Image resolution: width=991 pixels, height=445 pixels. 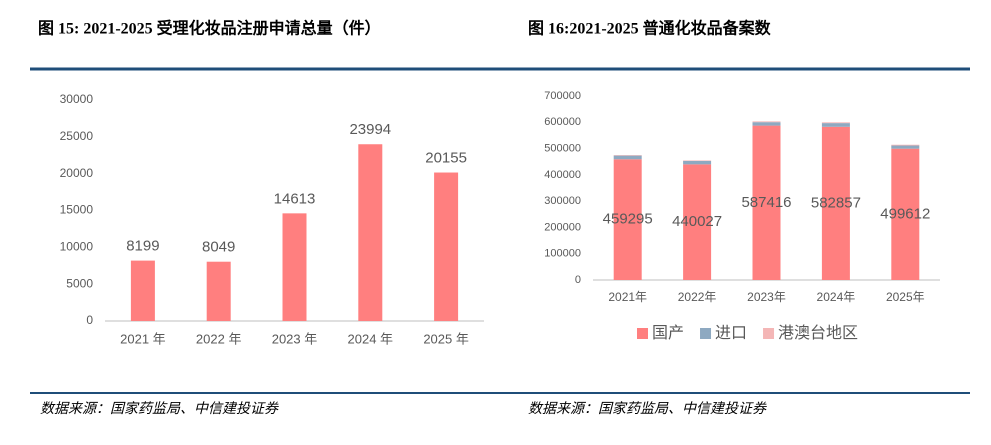 What do you see at coordinates (370, 129) in the screenshot?
I see `value-label: 23994` at bounding box center [370, 129].